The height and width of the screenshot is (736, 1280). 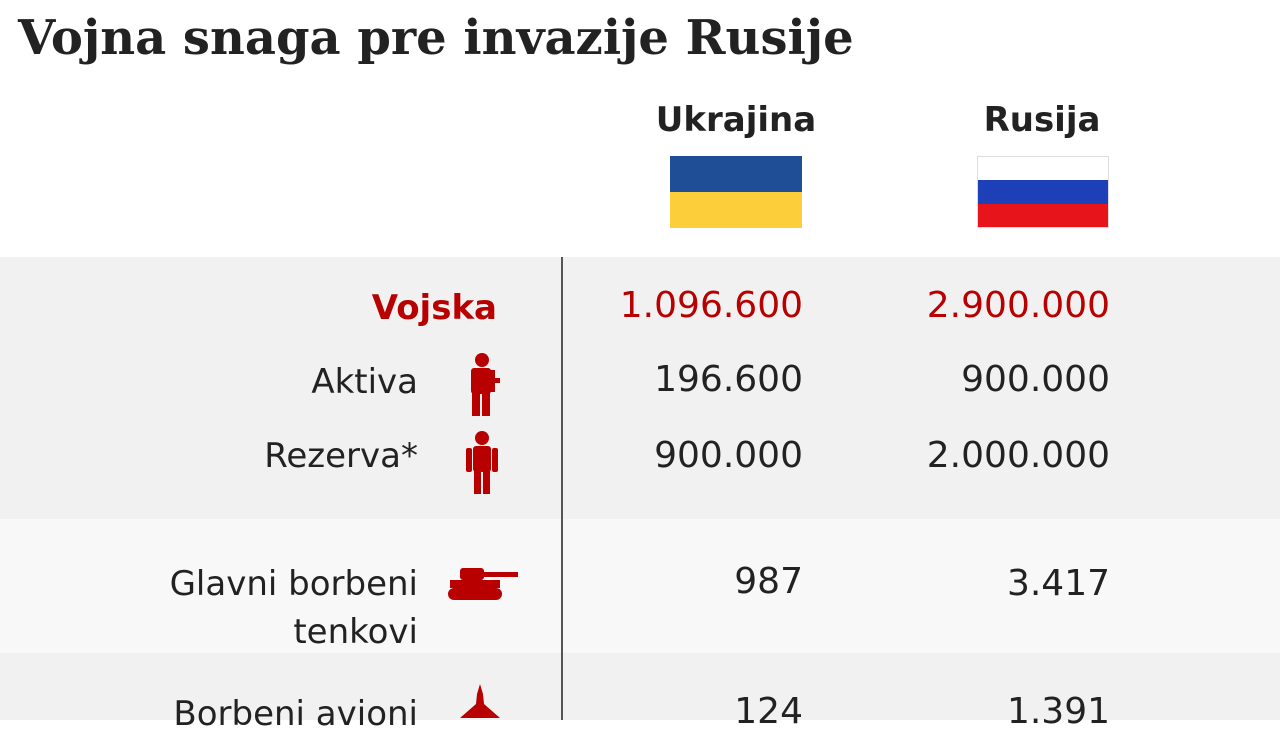 I want to click on troops-russia-value: 2.900.000, so click(x=1018, y=305).